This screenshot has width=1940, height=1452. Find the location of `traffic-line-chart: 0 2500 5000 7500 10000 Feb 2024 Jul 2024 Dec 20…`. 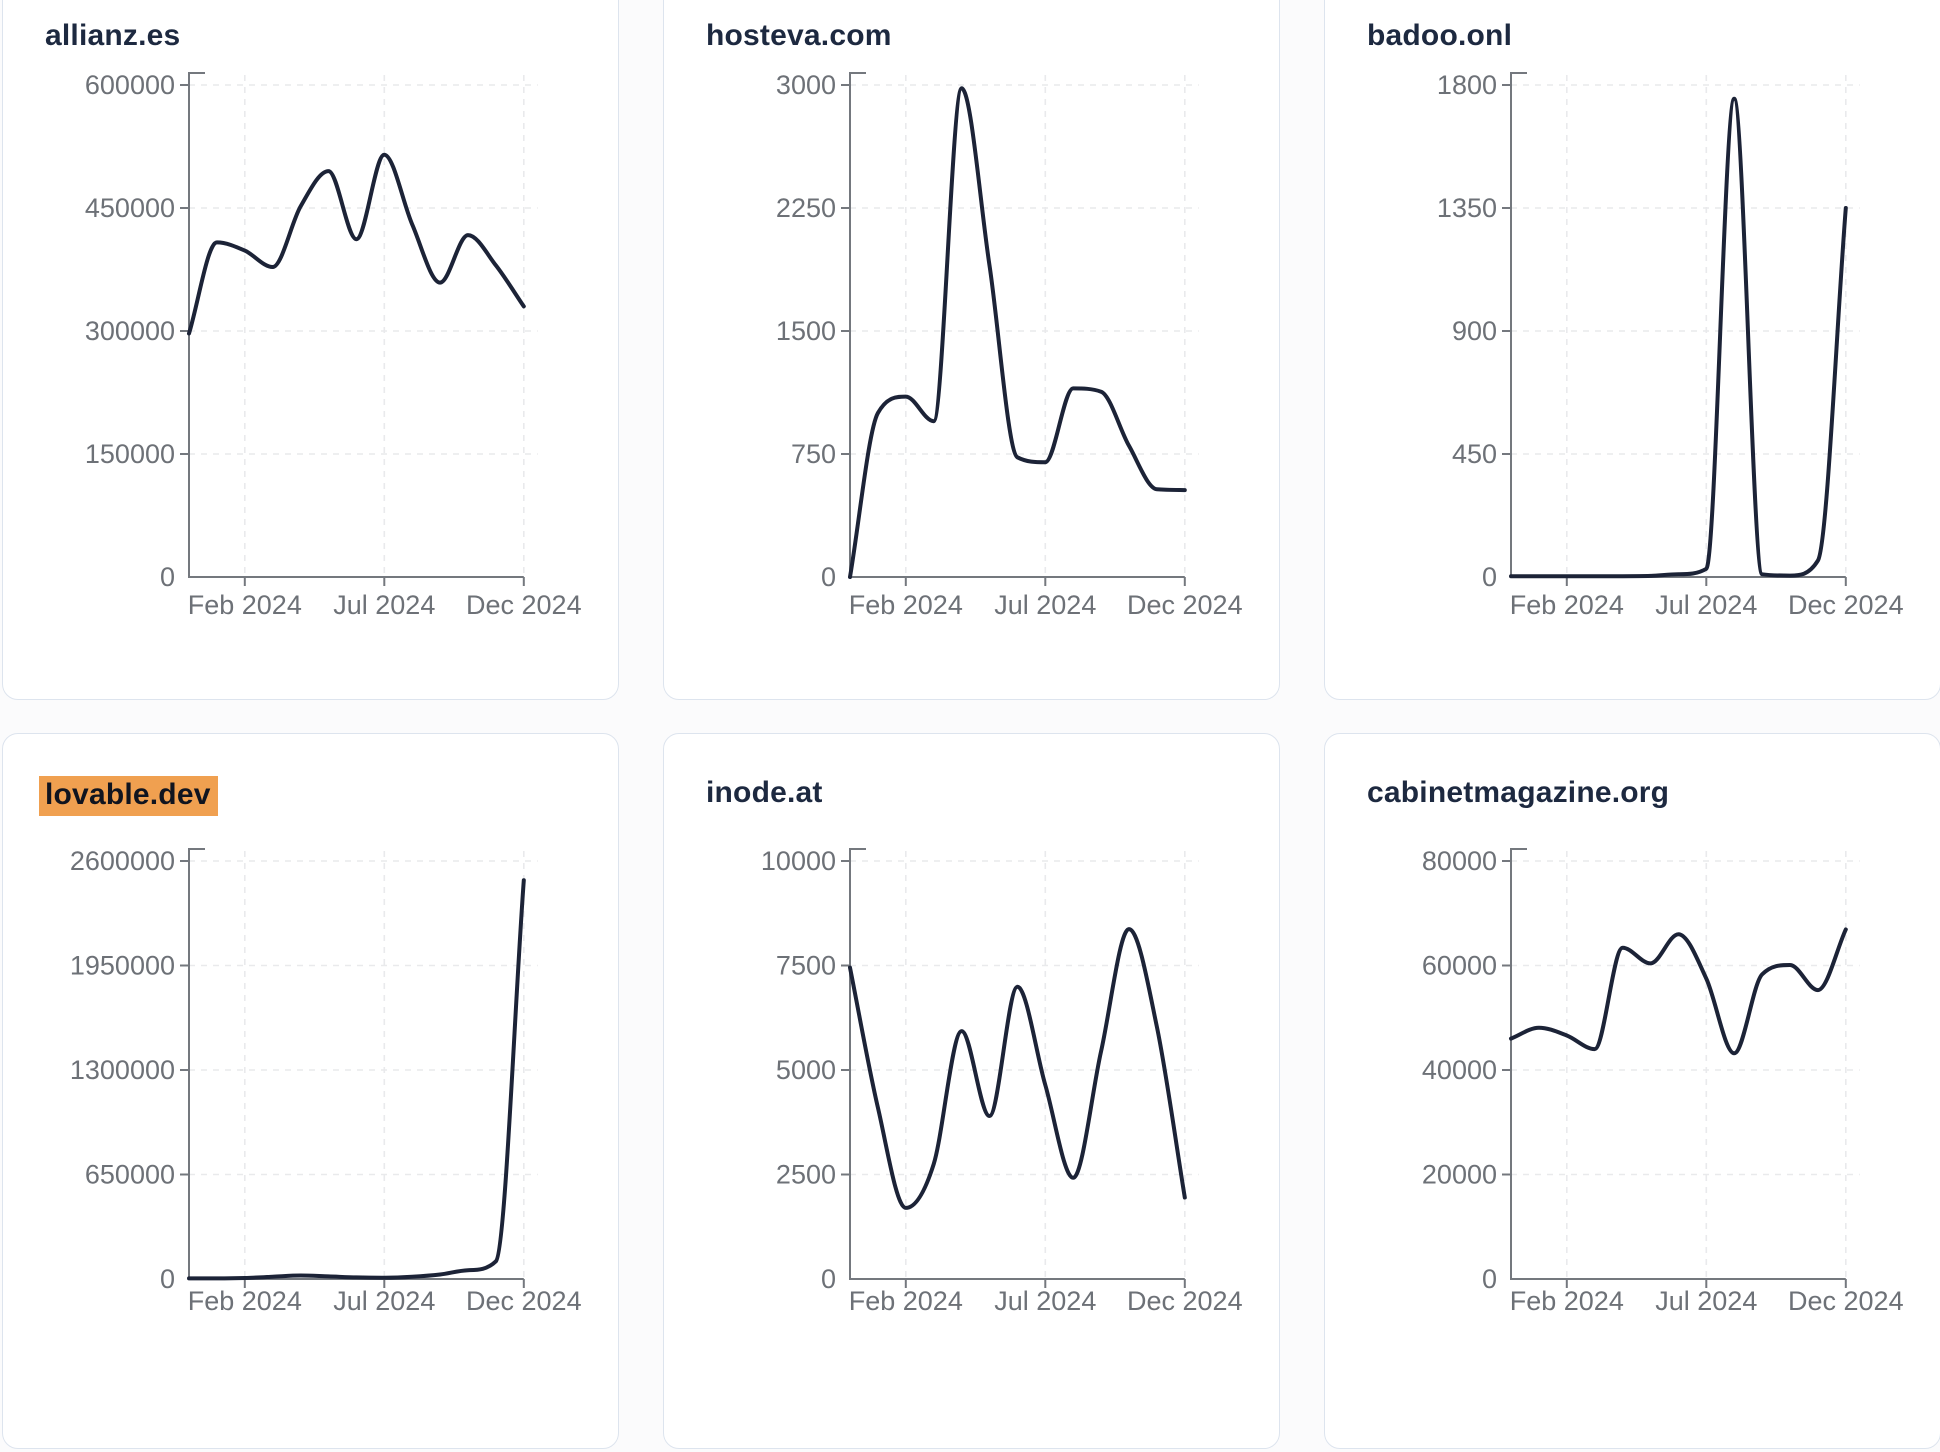

traffic-line-chart: 0 2500 5000 7500 10000 Feb 2024 Jul 2024 Dec 20… is located at coordinates (1002, 1081).